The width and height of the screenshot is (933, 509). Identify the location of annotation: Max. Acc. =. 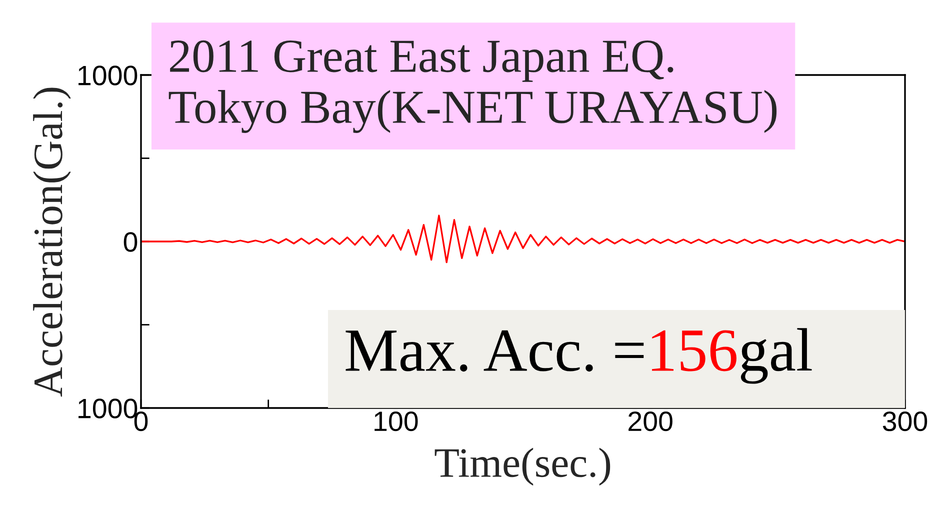
(495, 351).